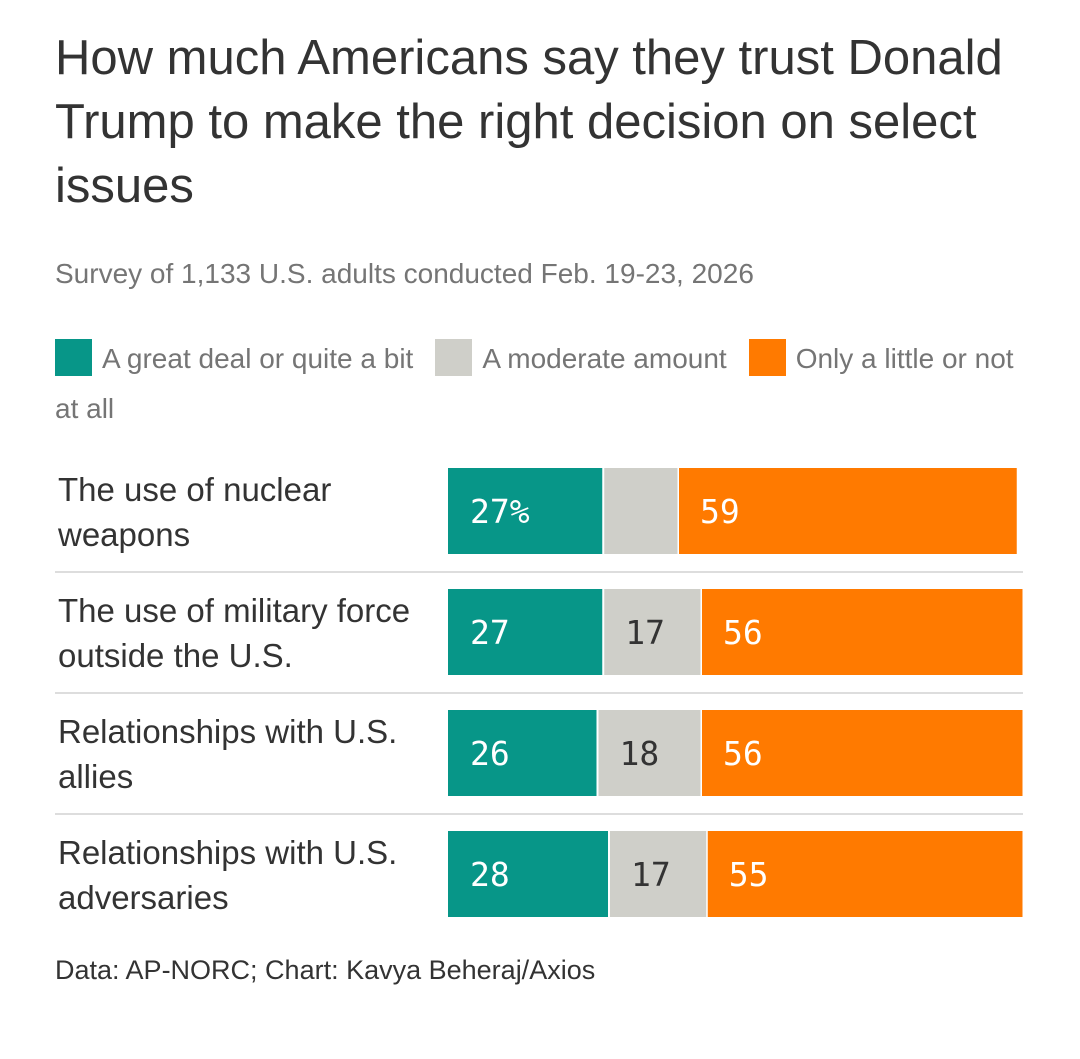 This screenshot has width=1080, height=1059. Describe the element at coordinates (258, 358) in the screenshot. I see `legend-label: A great deal or quite a bit` at that location.